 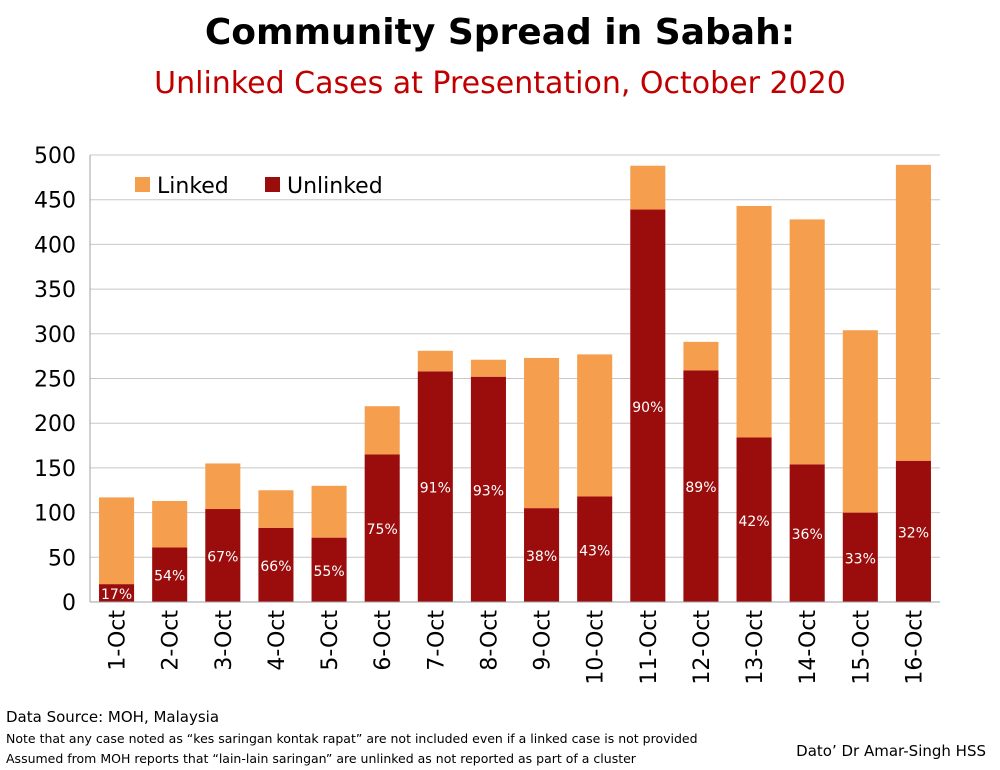 What do you see at coordinates (275, 567) in the screenshot?
I see `data-label: 66%` at bounding box center [275, 567].